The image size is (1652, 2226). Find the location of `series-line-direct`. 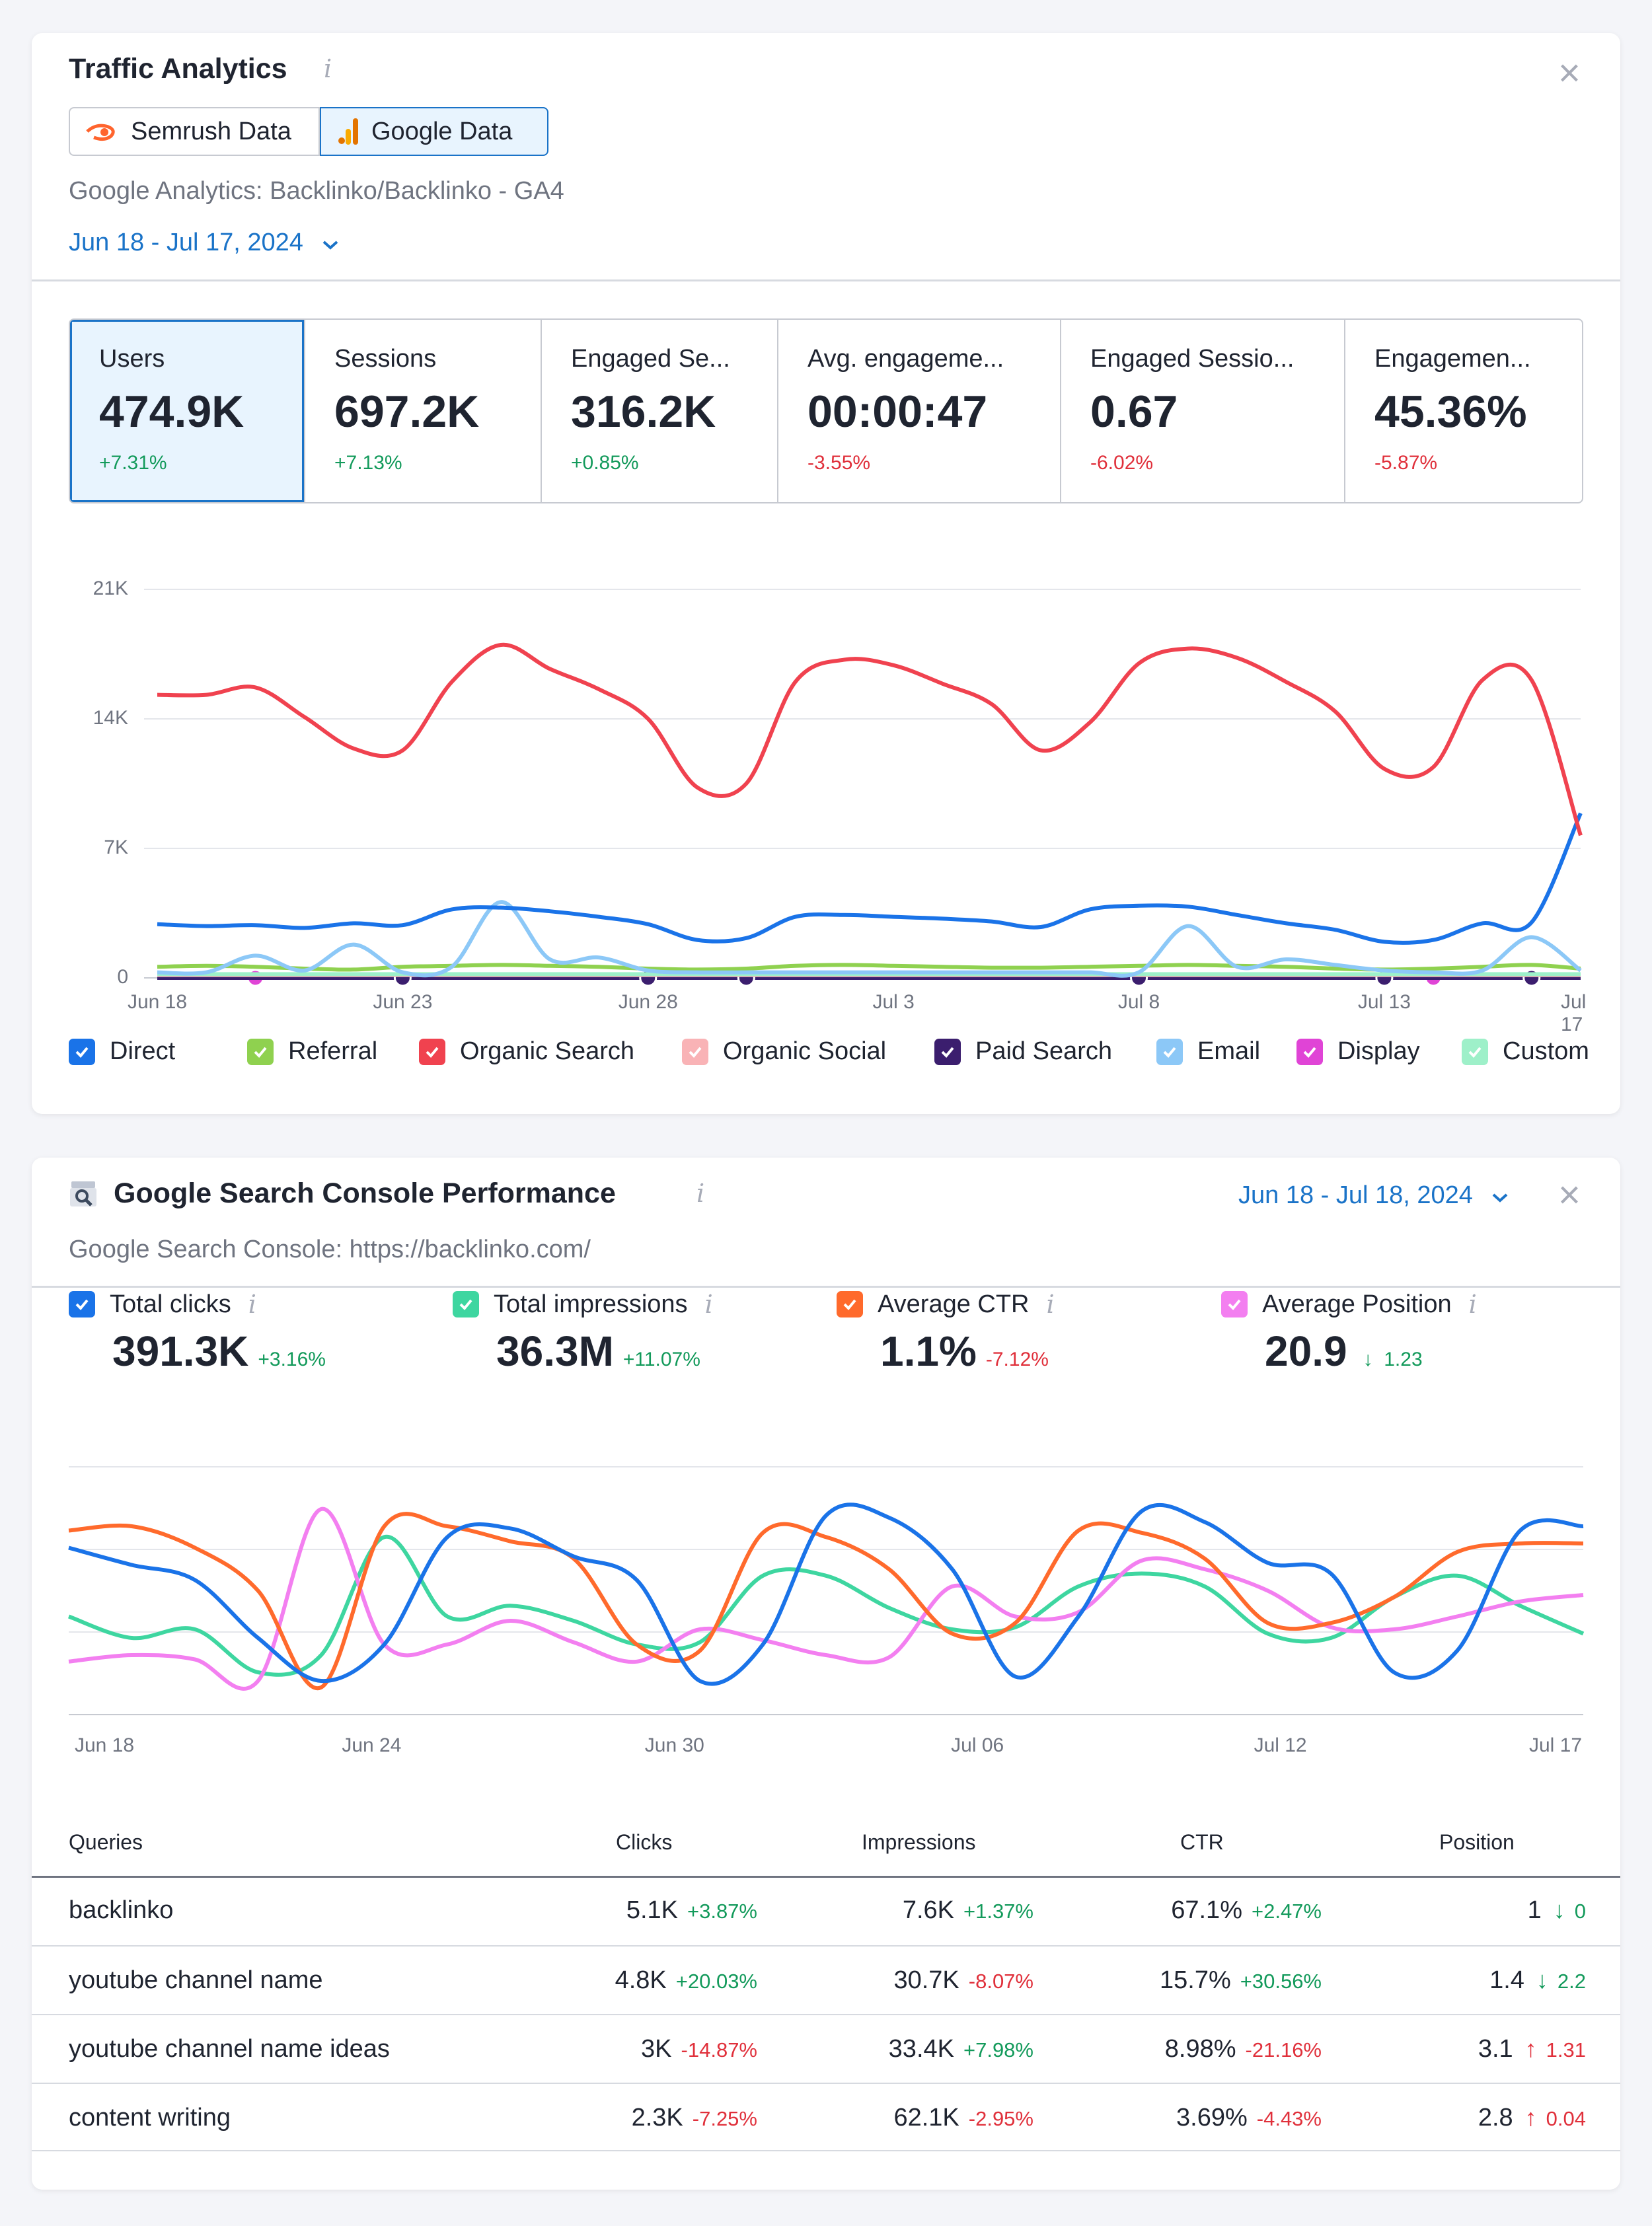

series-line-direct is located at coordinates (870, 878).